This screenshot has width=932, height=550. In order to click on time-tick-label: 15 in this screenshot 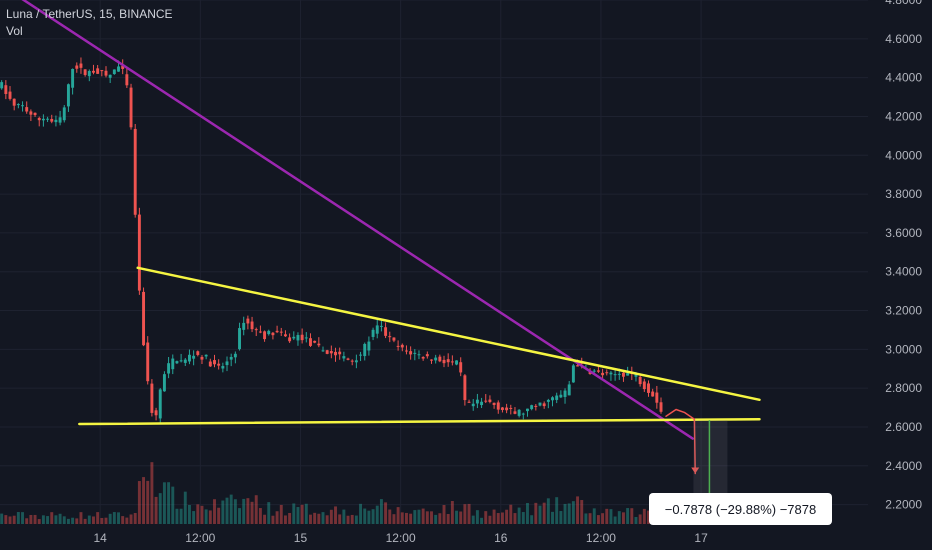, I will do `click(301, 538)`.